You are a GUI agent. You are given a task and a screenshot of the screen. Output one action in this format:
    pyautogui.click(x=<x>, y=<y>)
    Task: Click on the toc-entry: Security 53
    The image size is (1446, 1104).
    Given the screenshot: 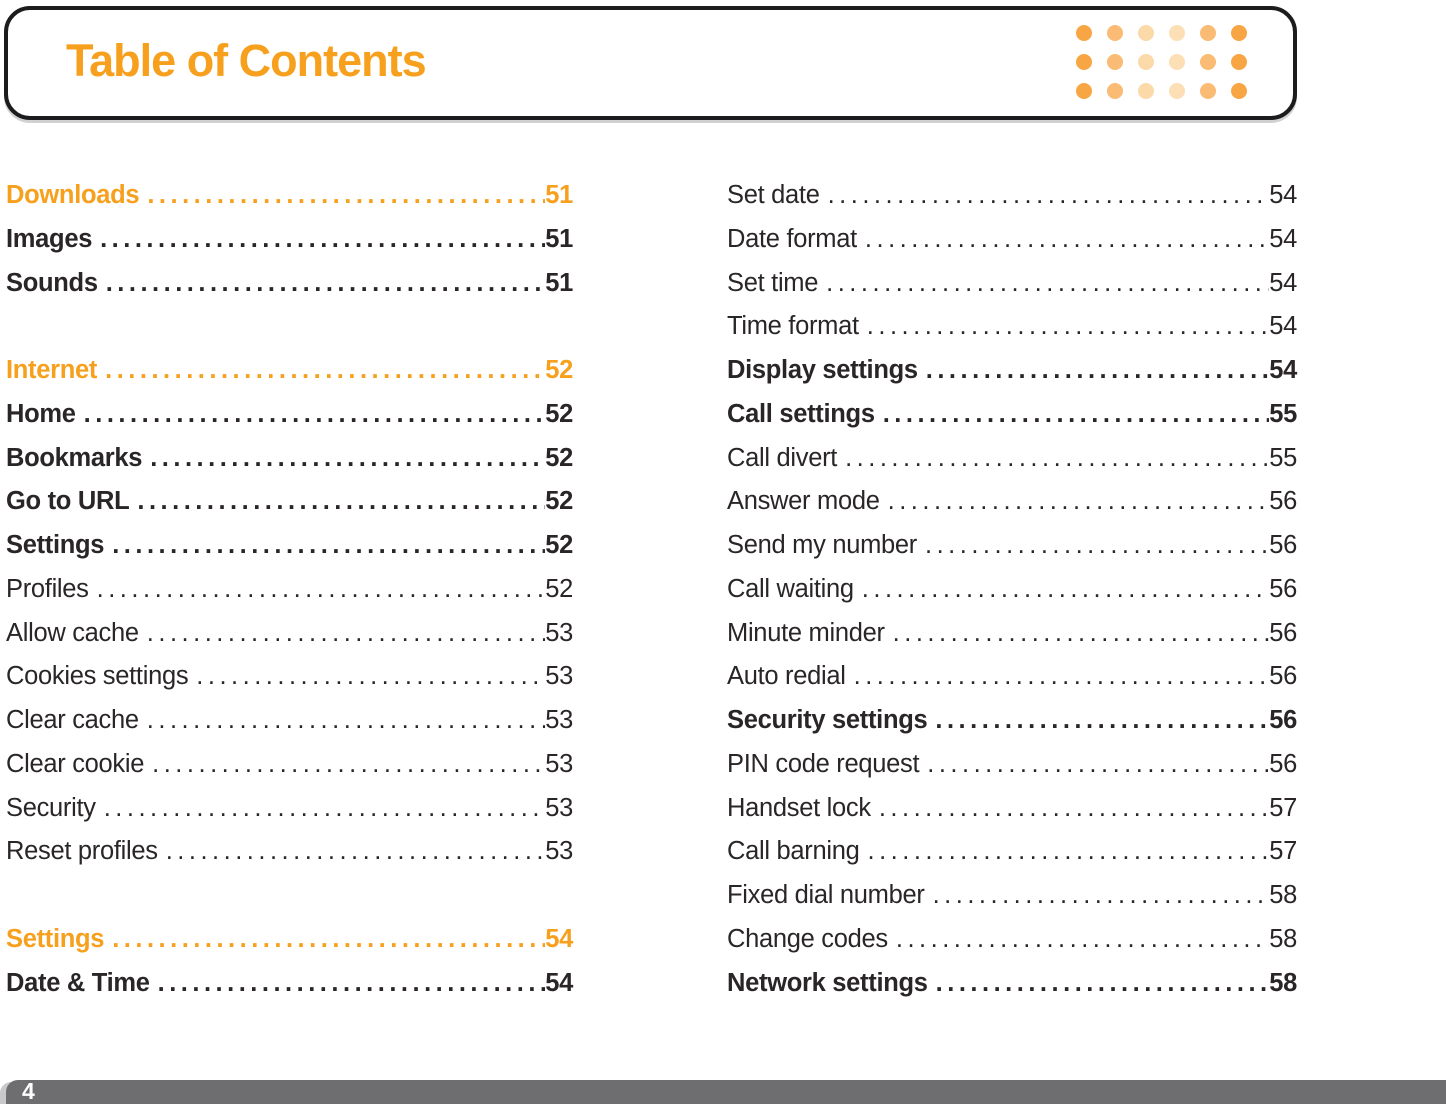 What is the action you would take?
    pyautogui.click(x=289, y=809)
    